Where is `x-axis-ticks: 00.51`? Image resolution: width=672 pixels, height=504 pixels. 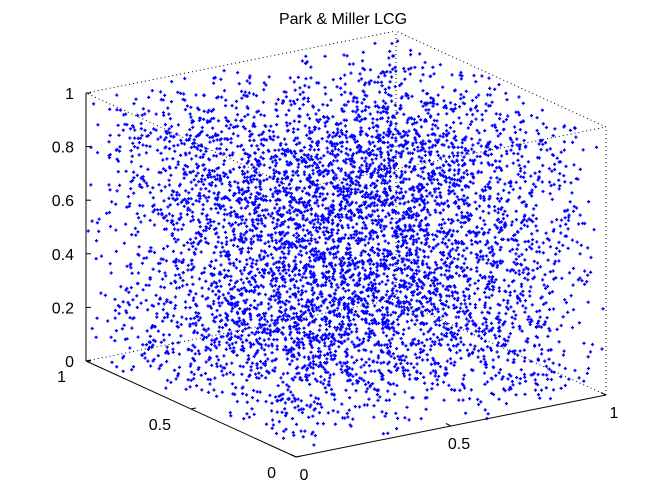 x-axis-ticks: 00.51 is located at coordinates (454, 438).